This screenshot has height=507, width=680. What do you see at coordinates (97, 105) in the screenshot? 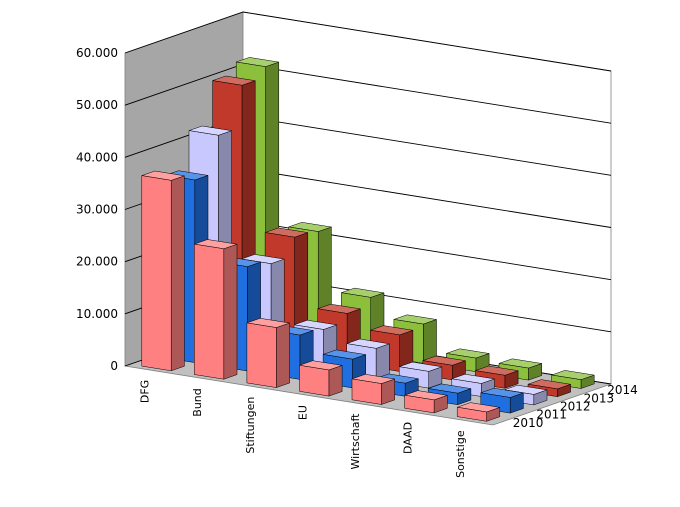
I see `y-tick-label: 50.000` at bounding box center [97, 105].